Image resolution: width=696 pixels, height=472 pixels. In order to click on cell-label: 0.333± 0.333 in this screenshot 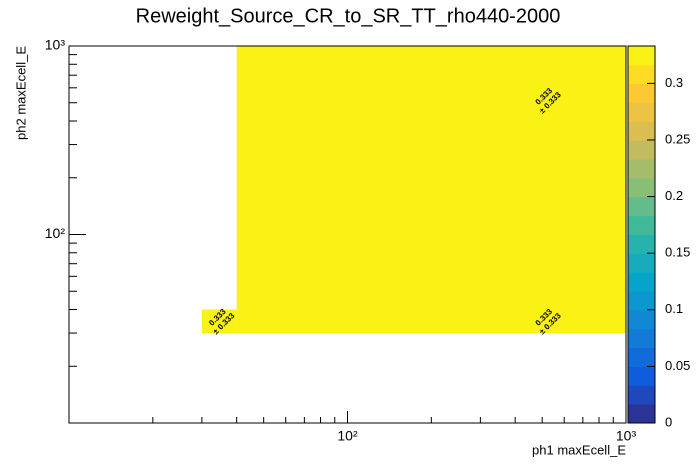, I will do `click(549, 101)`.